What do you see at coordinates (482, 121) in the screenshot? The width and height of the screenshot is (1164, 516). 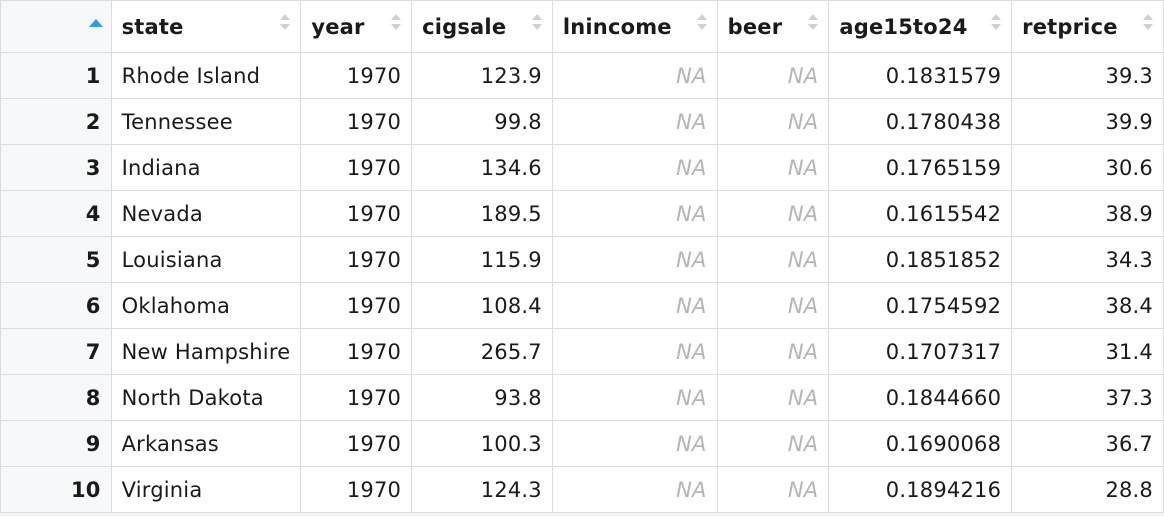 I see `cell-cigsale: 99.8` at bounding box center [482, 121].